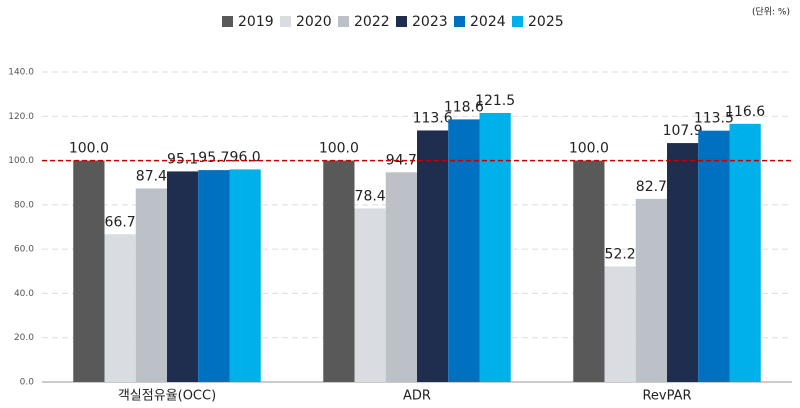 The width and height of the screenshot is (800, 408). I want to click on y-tick-label: 0.0, so click(27, 383).